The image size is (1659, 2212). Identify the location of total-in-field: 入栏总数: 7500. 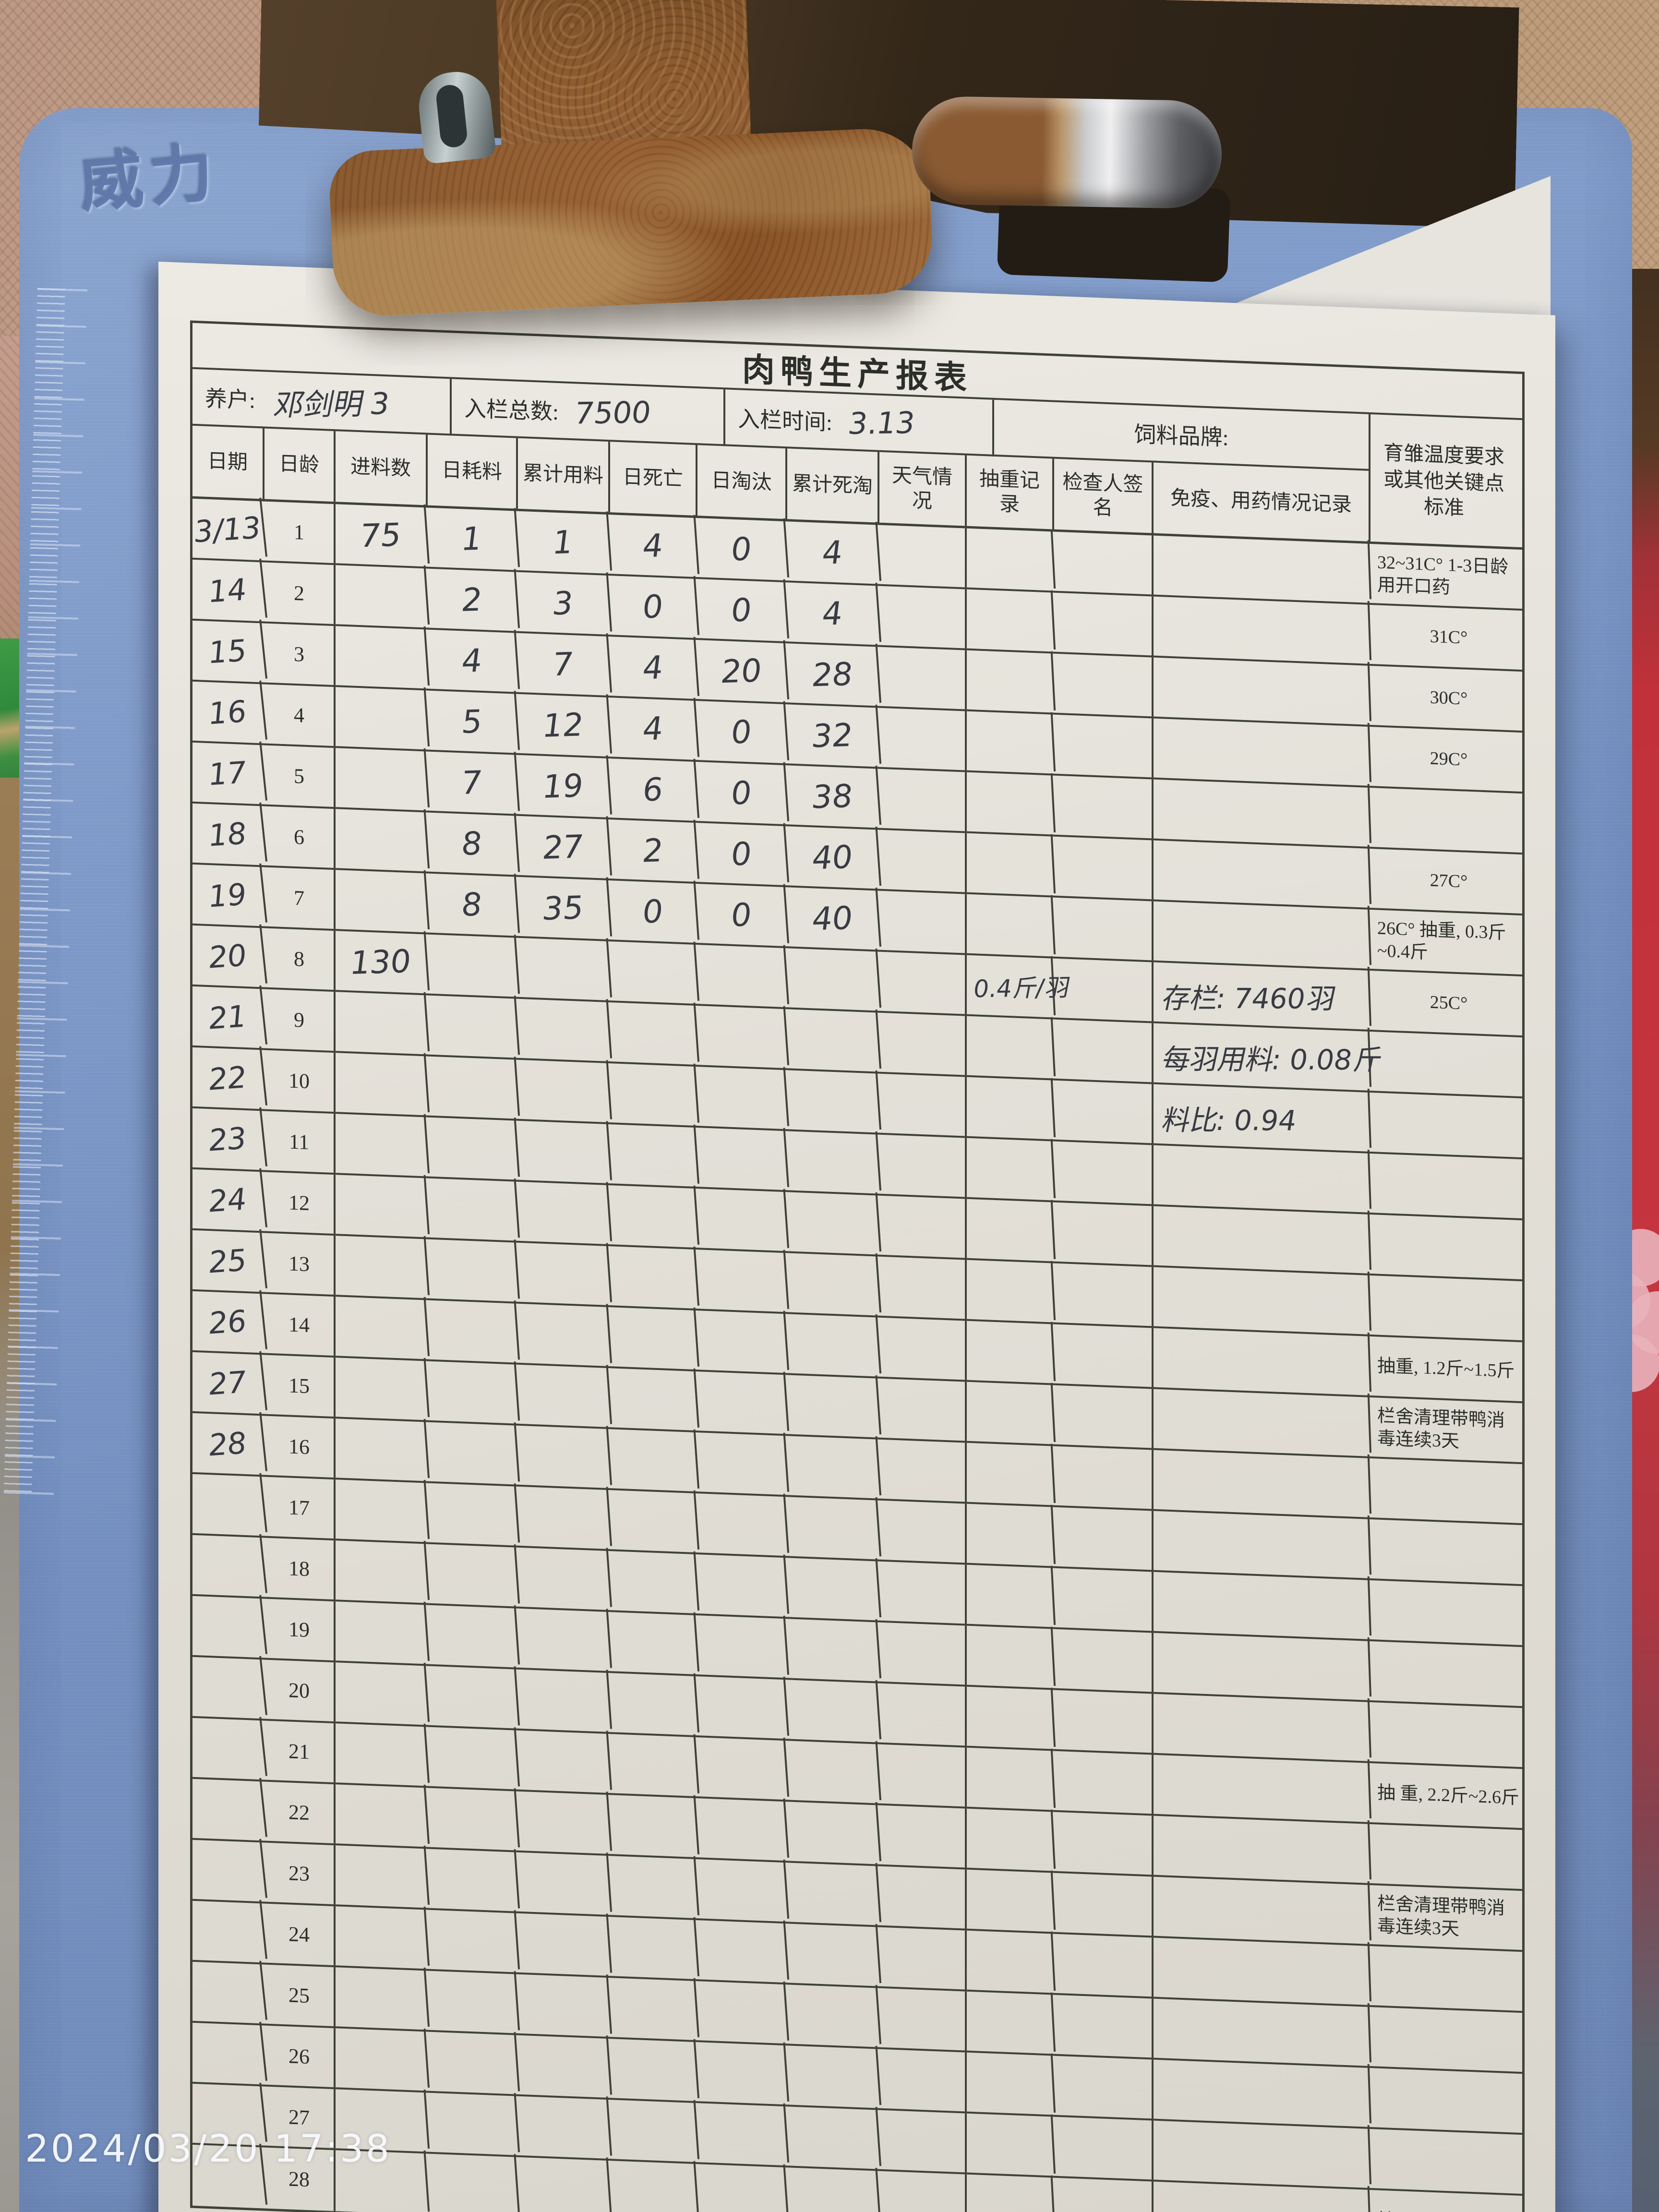
(588, 412).